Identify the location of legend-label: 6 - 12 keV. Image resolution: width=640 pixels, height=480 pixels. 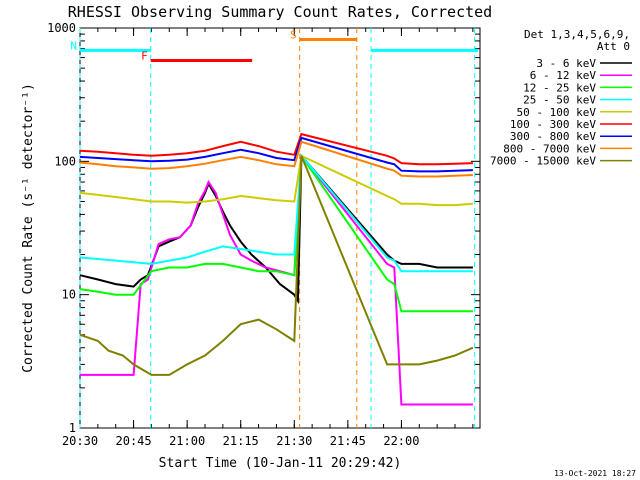
(563, 75).